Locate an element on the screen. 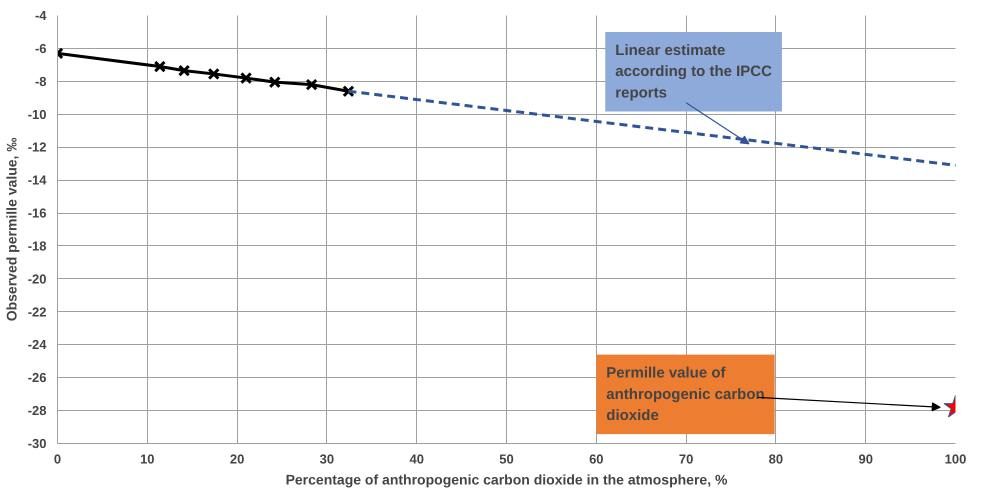 The width and height of the screenshot is (991, 497). annotation: Permille value of anthropogenic carbon dioxide is located at coordinates (685, 394).